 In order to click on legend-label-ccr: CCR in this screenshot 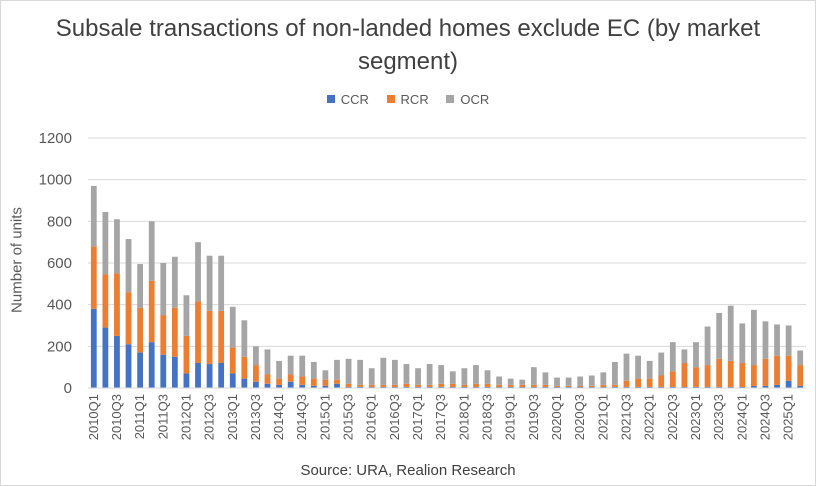, I will do `click(354, 99)`.